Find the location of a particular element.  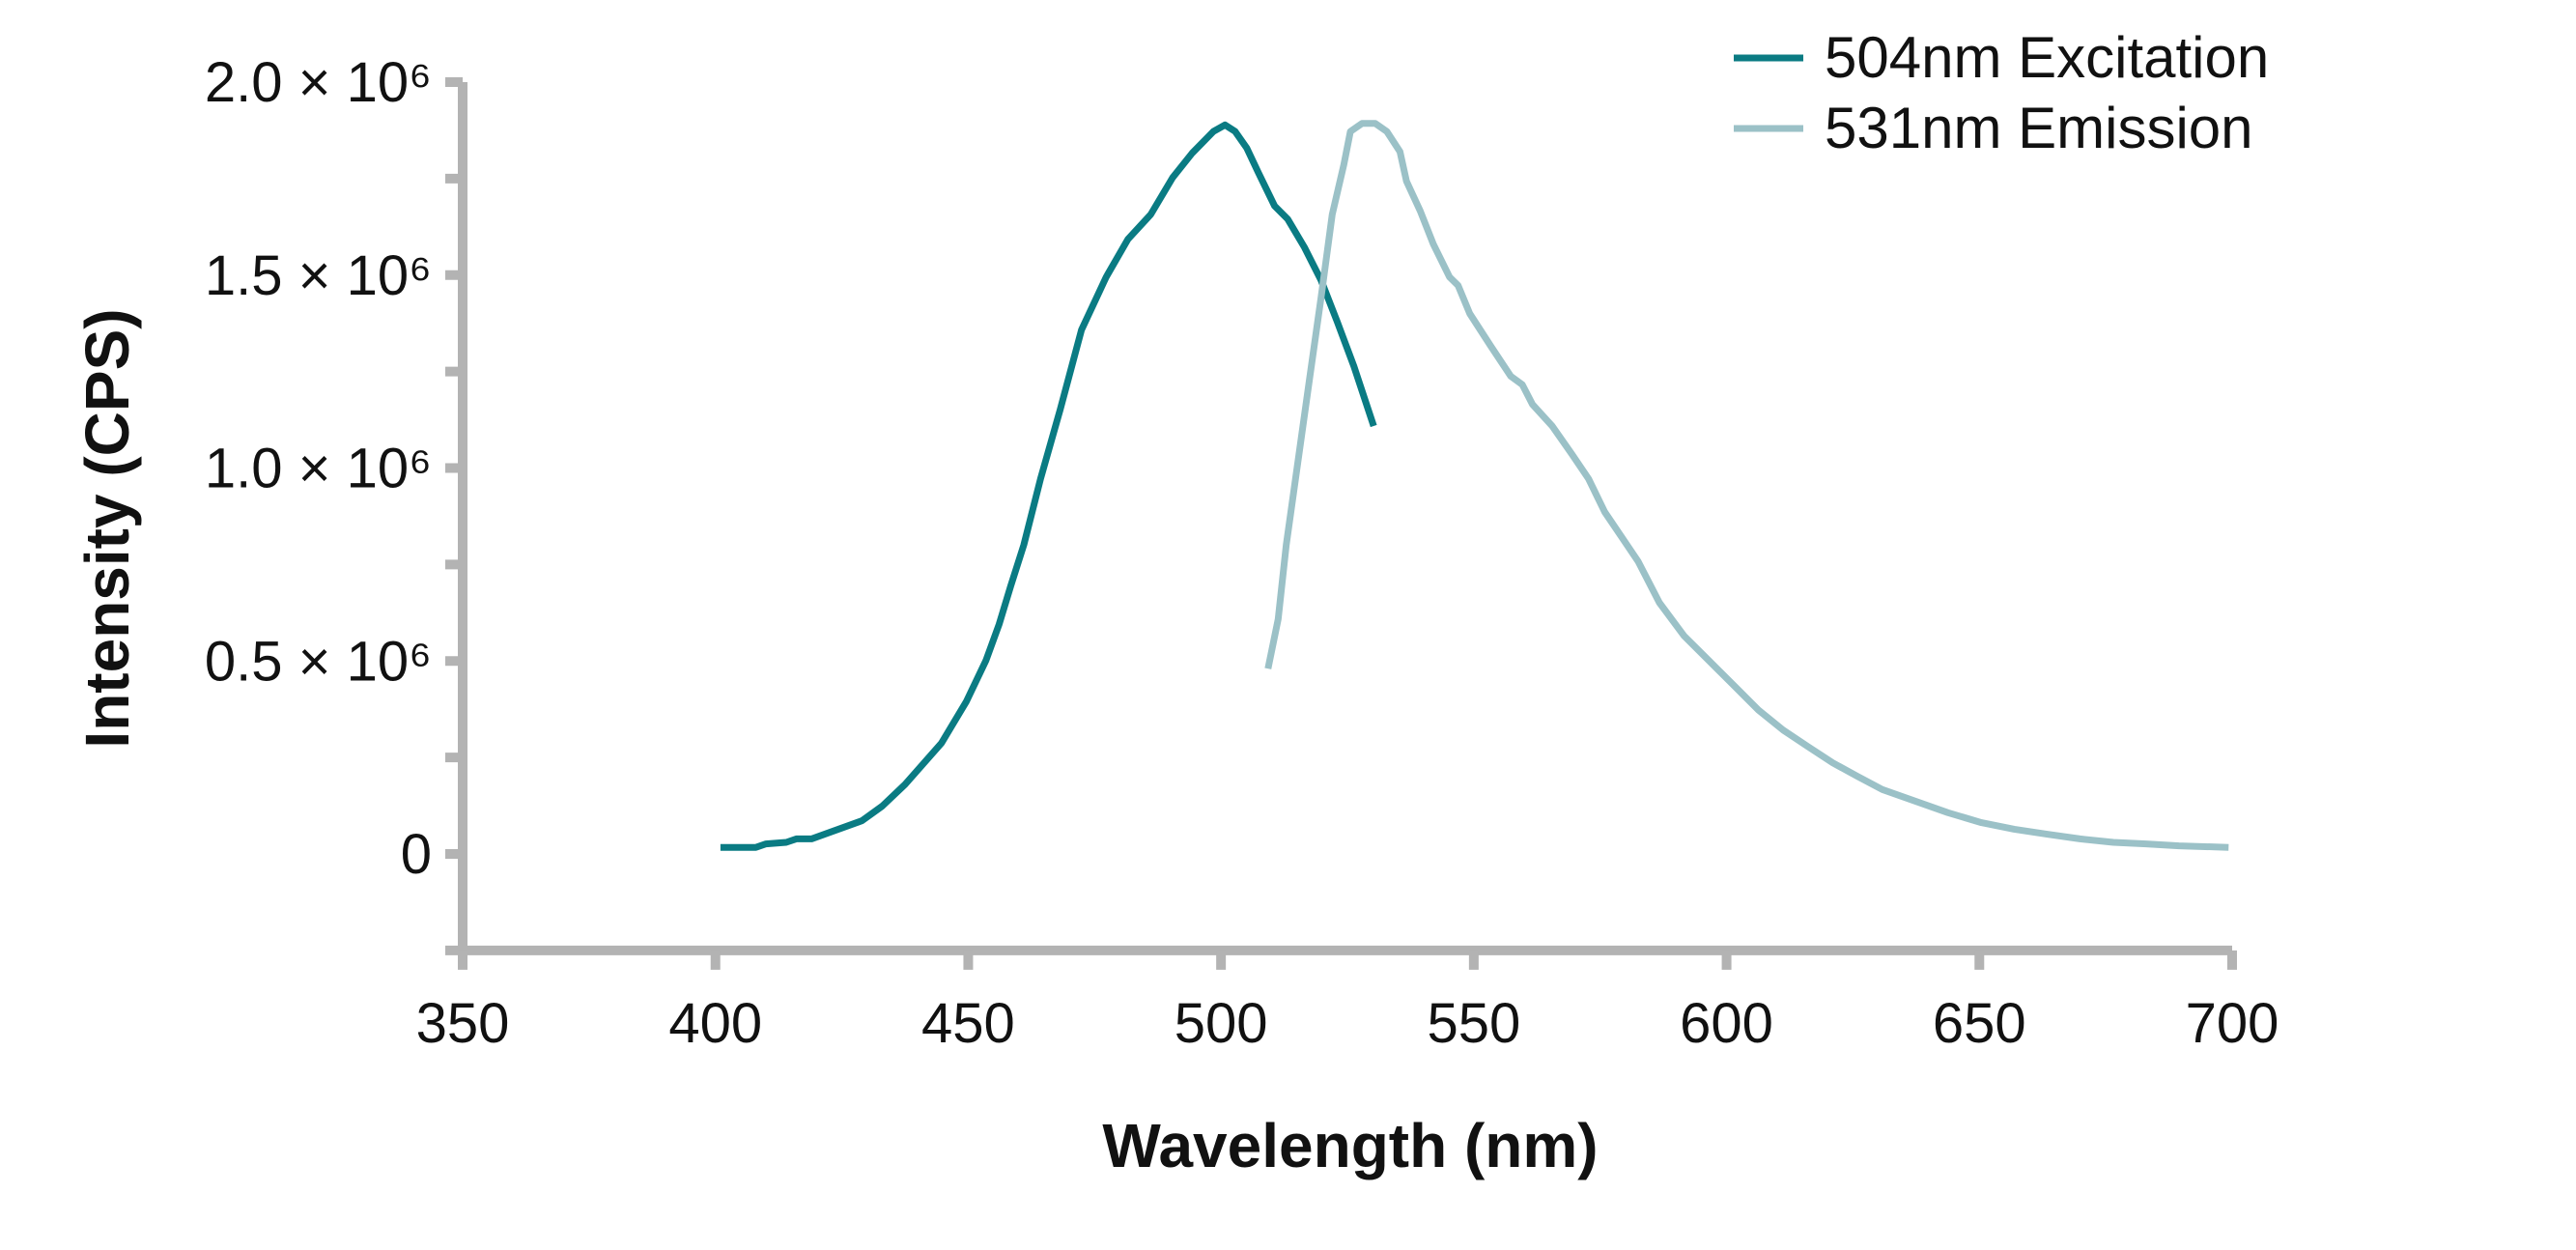

x-tick-label: 700 is located at coordinates (2232, 1023).